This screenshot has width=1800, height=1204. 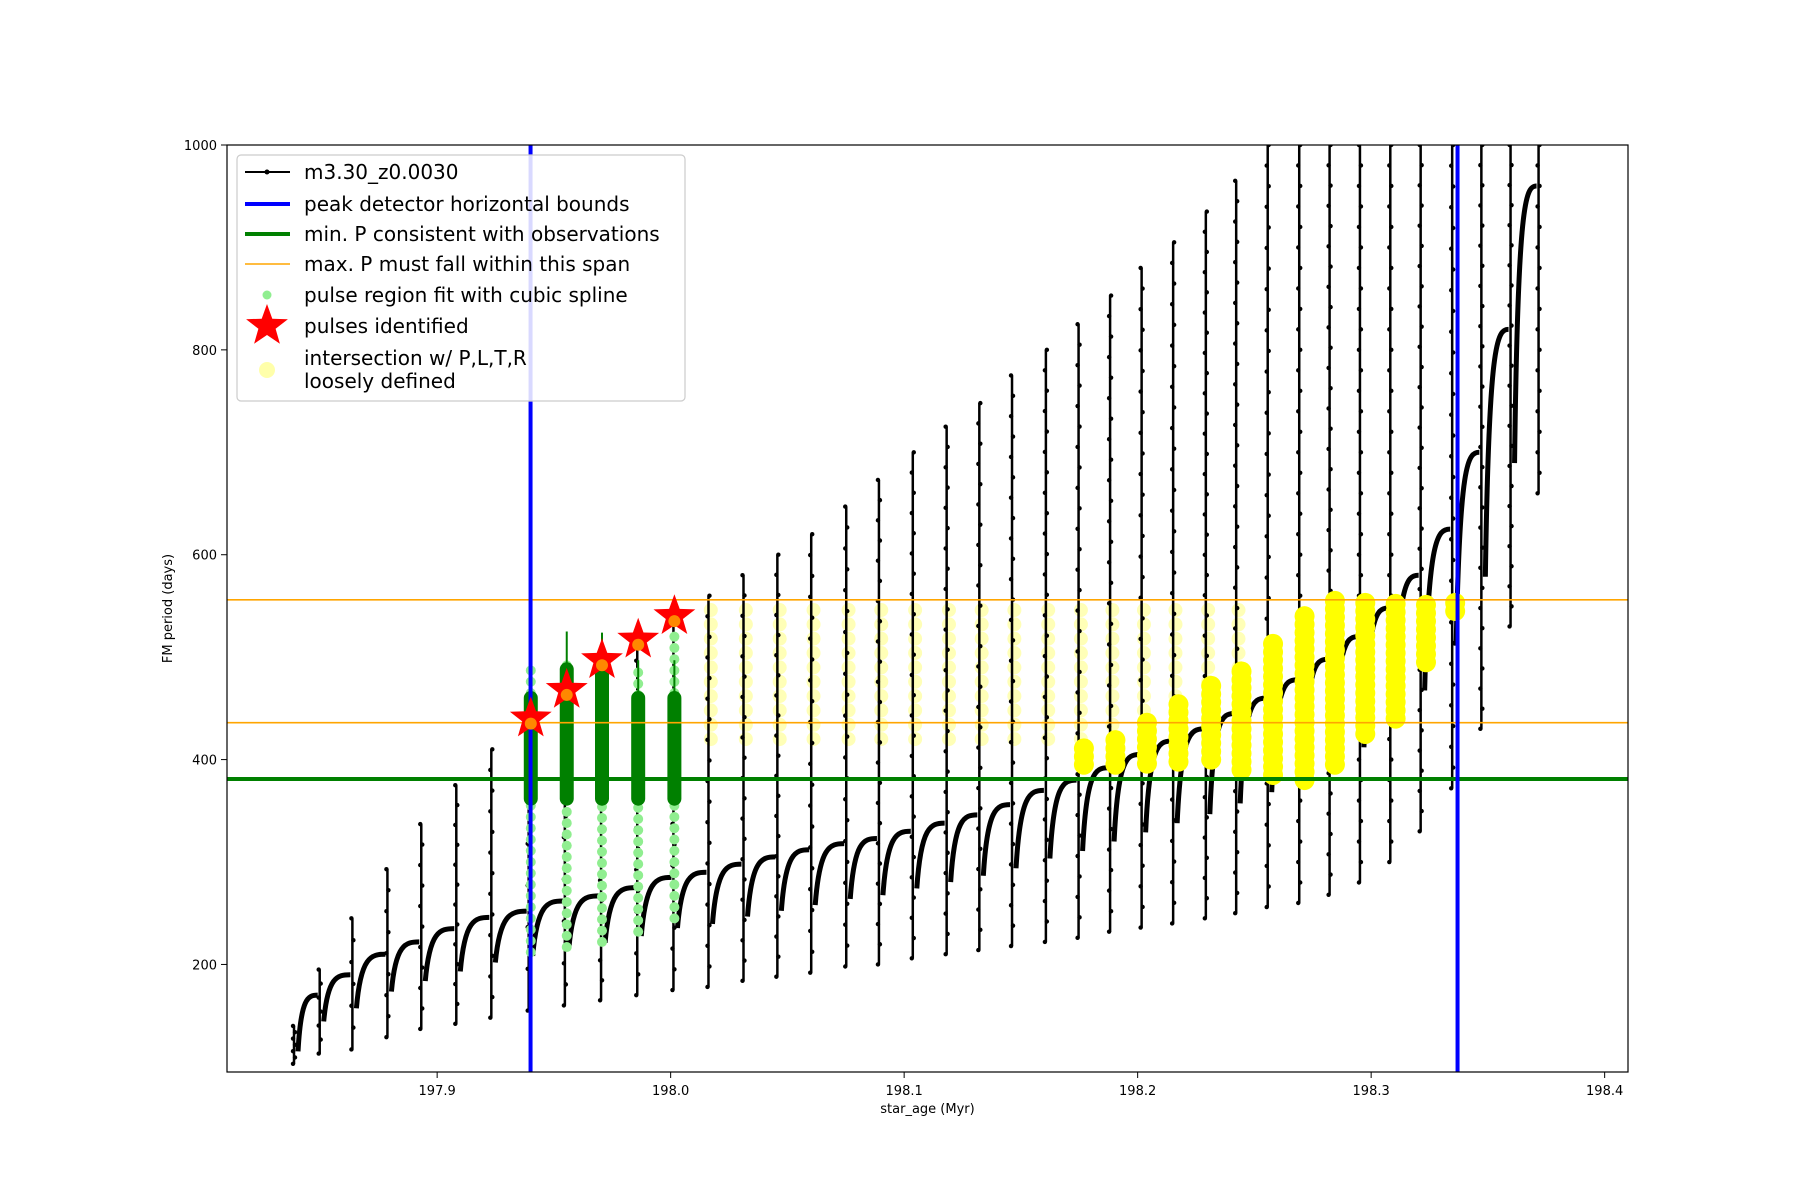 I want to click on x-tick-label: 198.1, so click(x=904, y=1091).